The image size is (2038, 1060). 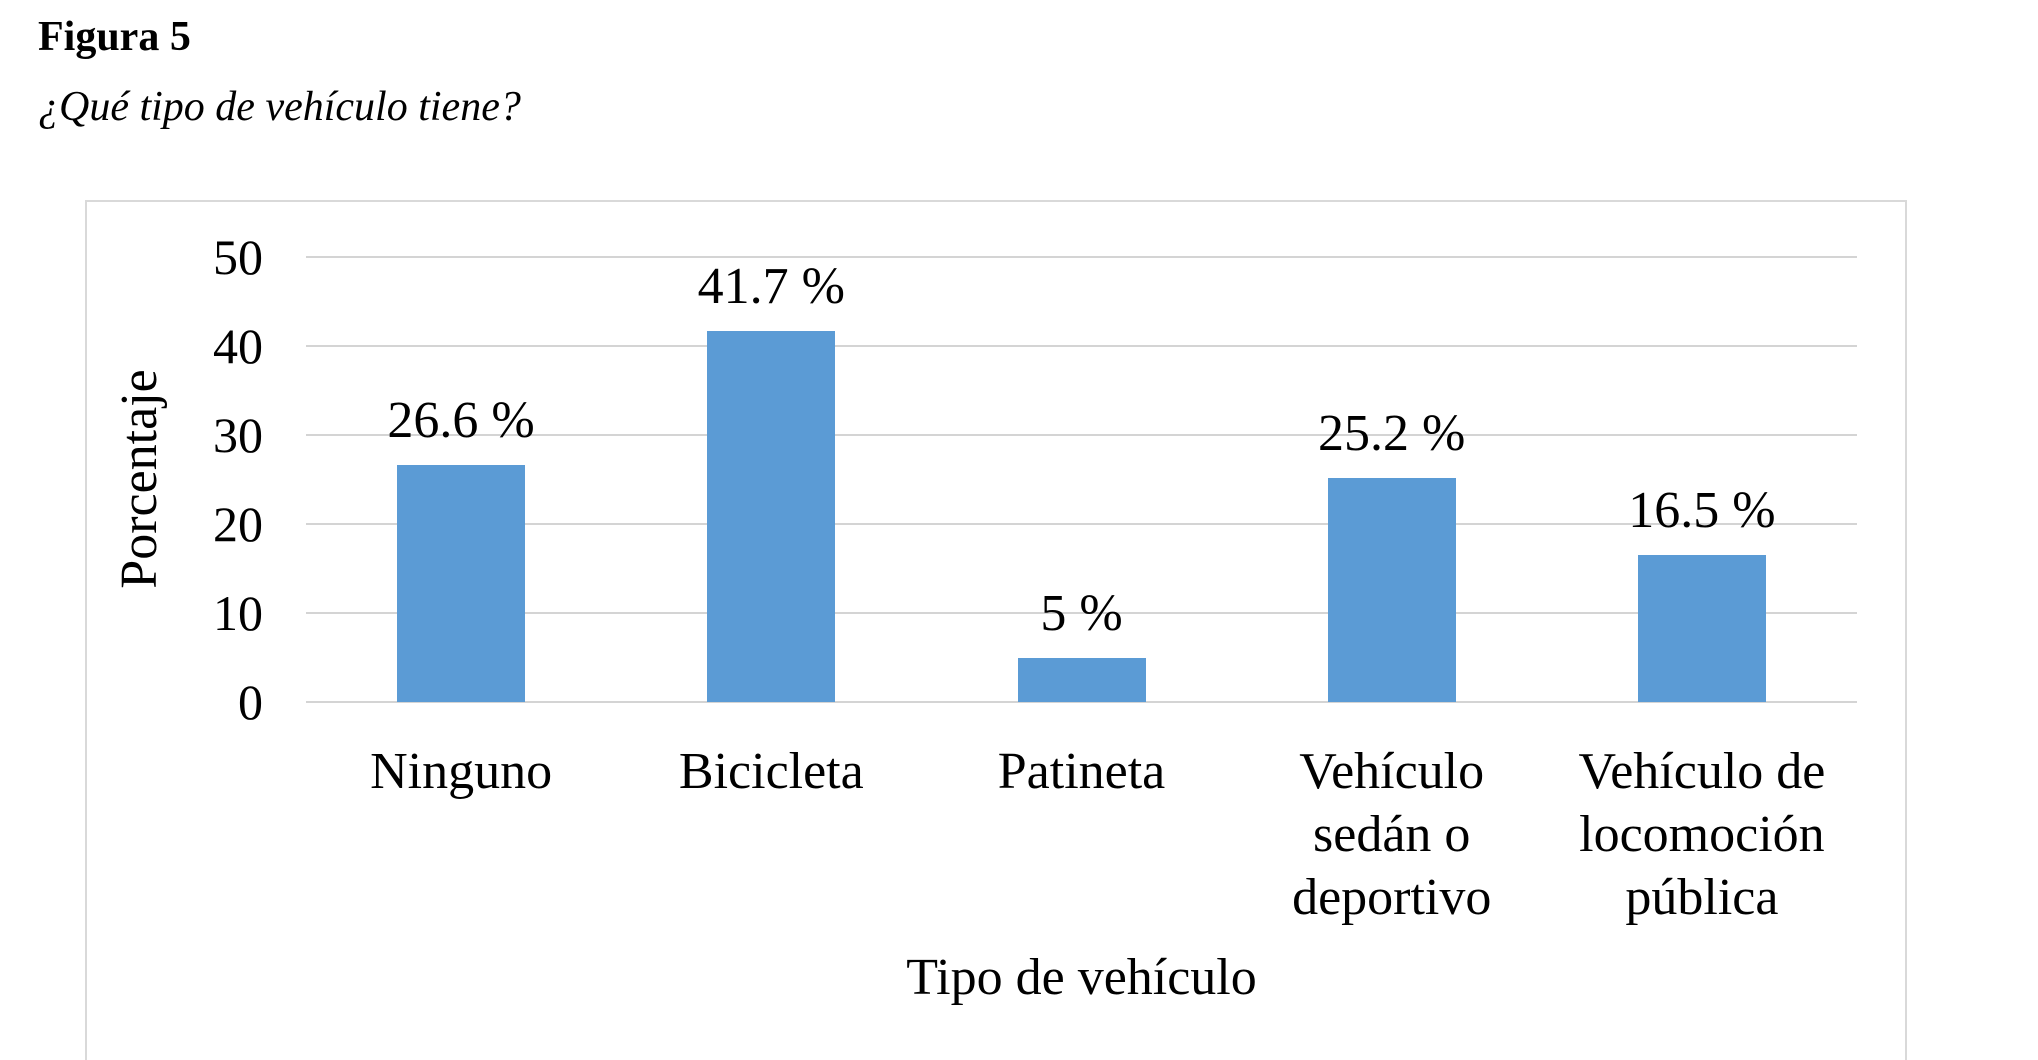 I want to click on x-axis-title: Tipo de vehículo, so click(x=1081, y=977).